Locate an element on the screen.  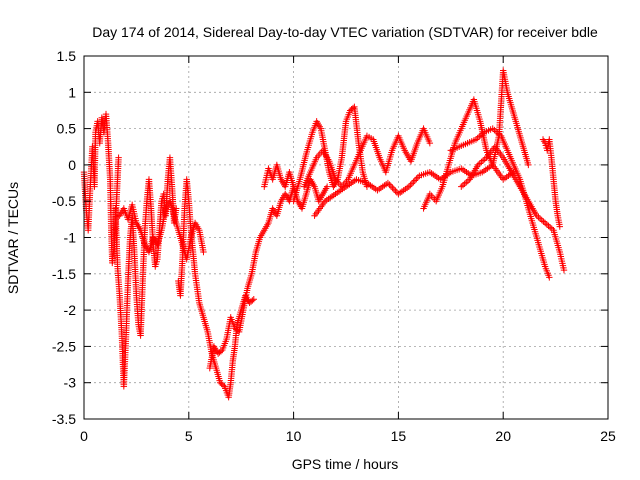
series-prn-h is located at coordinates (367, 157).